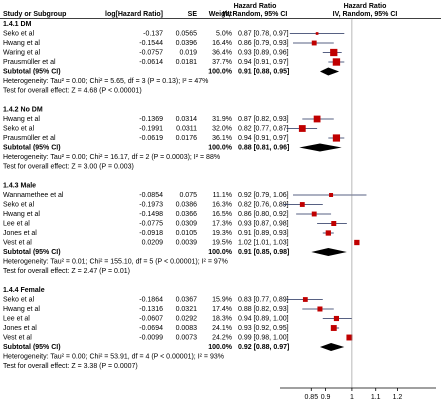 The image size is (441, 412). What do you see at coordinates (263, 328) in the screenshot?
I see `hr-ci: 0.93 [0.92, 0.95]` at bounding box center [263, 328].